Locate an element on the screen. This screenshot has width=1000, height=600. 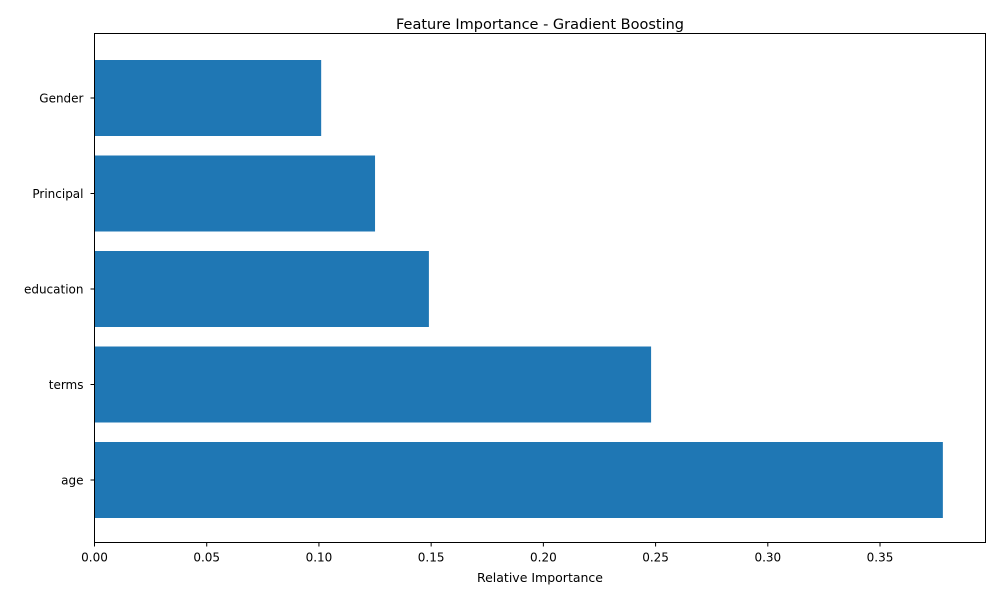
bar-gender is located at coordinates (208, 98).